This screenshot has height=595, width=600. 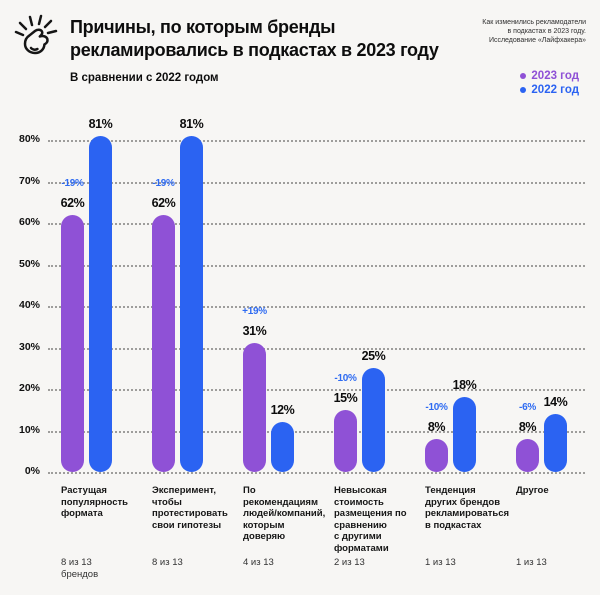 What do you see at coordinates (316, 182) in the screenshot?
I see `gridline-70%` at bounding box center [316, 182].